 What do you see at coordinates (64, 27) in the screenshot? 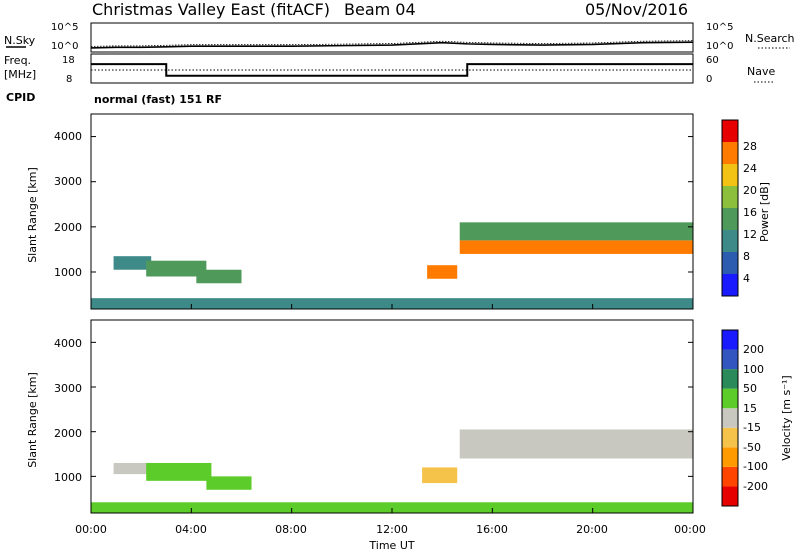
I see `noise-left-top-tick: 10^5` at bounding box center [64, 27].